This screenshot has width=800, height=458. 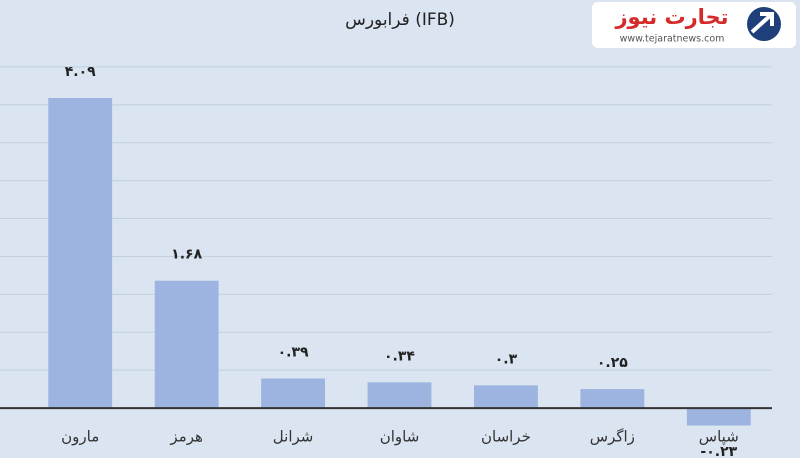 I want to click on logo-url: www.tejaratnews.com, so click(x=672, y=39).